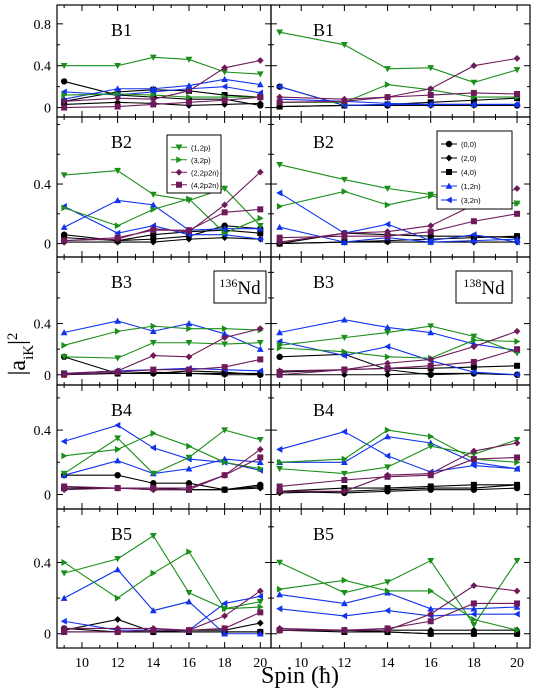 This screenshot has width=538, height=692. What do you see at coordinates (13, 337) in the screenshot?
I see `y-axis-title-superscript: 2` at bounding box center [13, 337].